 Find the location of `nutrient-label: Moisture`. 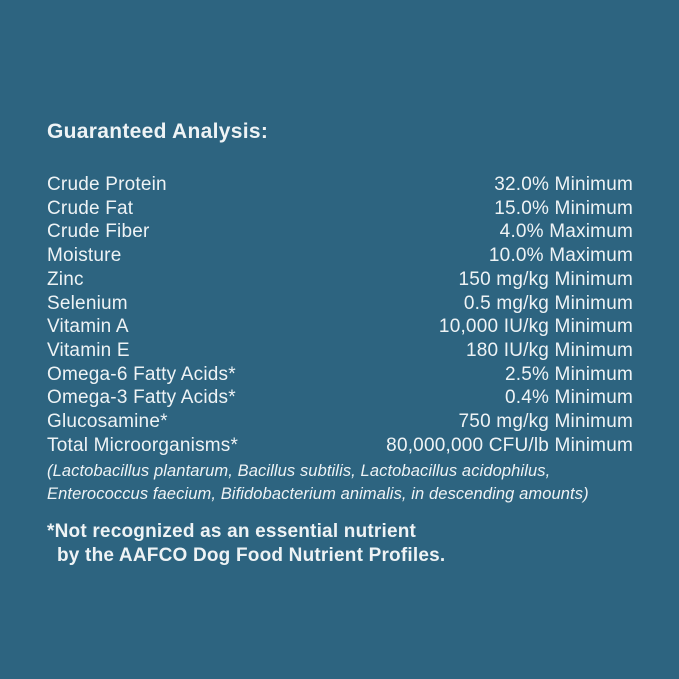

nutrient-label: Moisture is located at coordinates (84, 256).